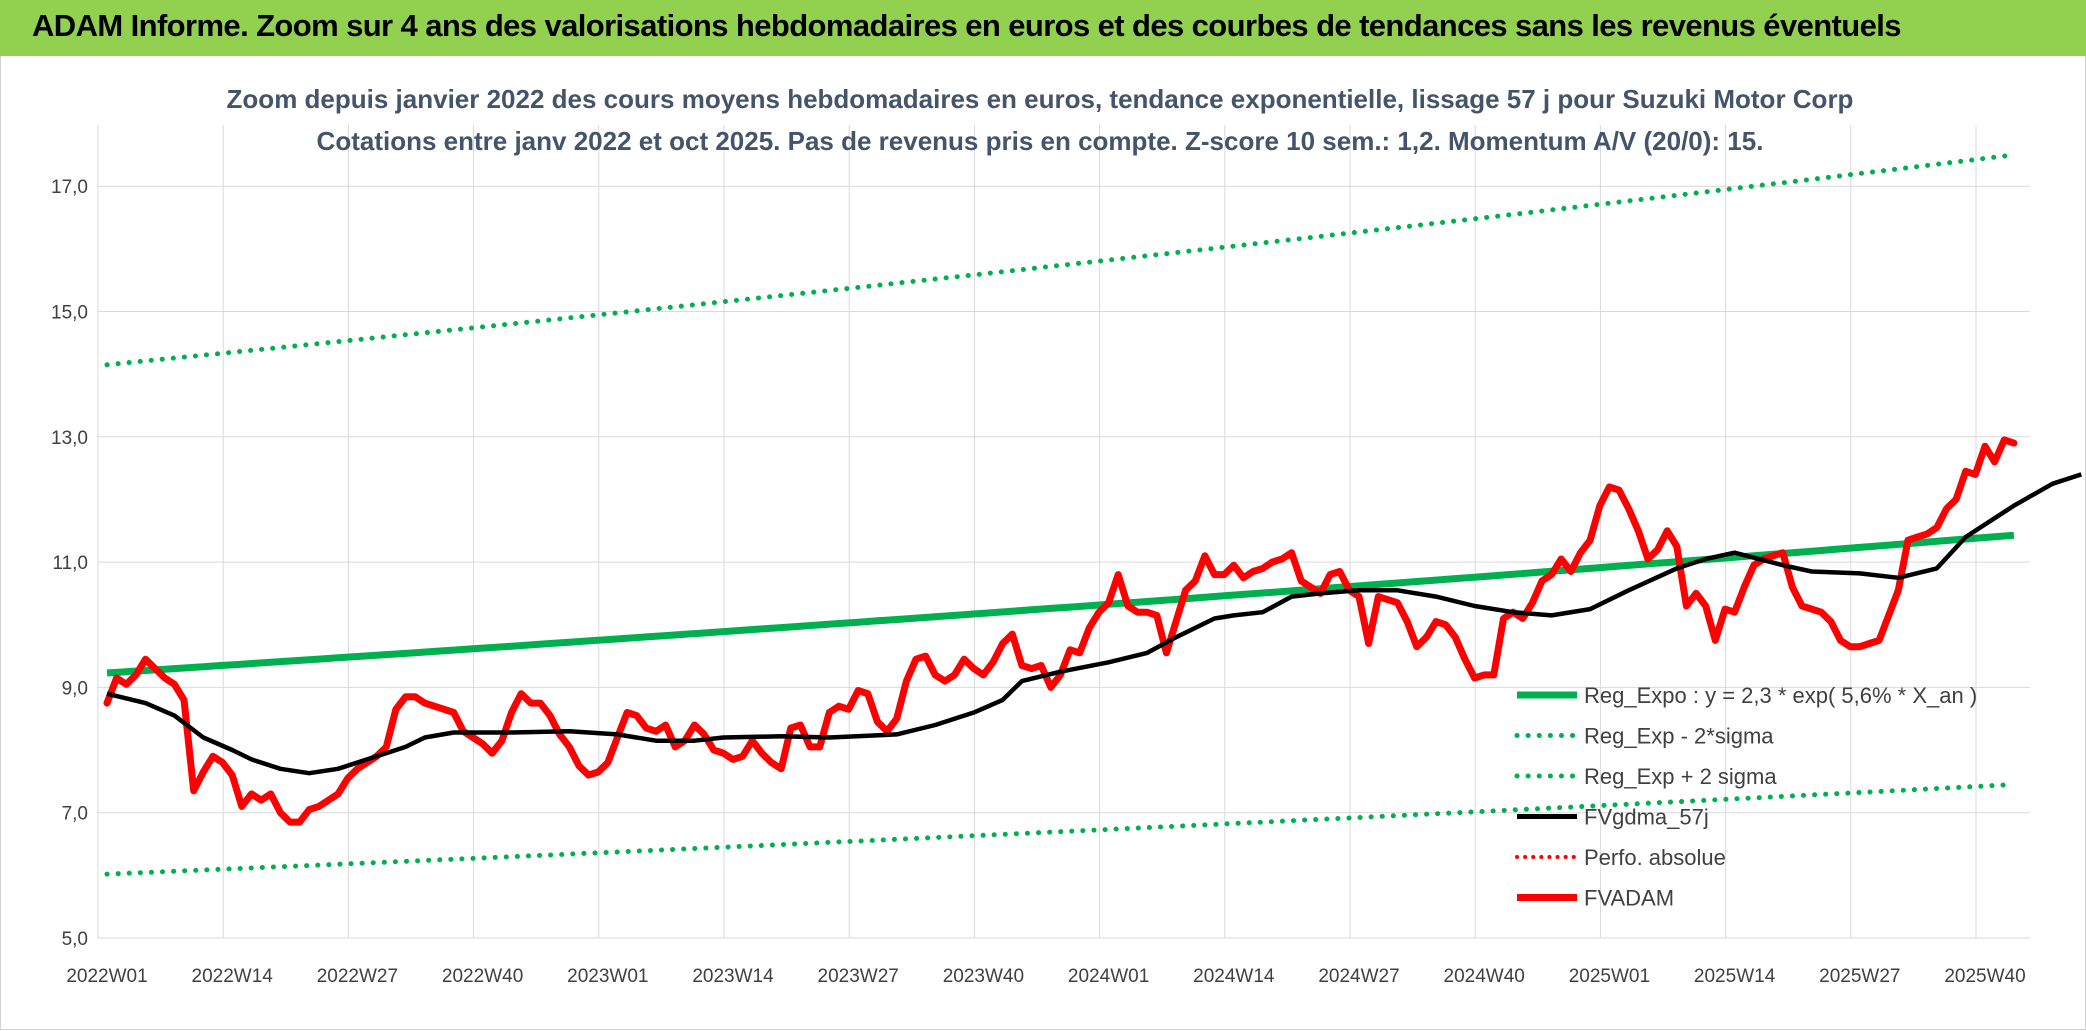  What do you see at coordinates (733, 976) in the screenshot?
I see `x-tick-label: 2023W14` at bounding box center [733, 976].